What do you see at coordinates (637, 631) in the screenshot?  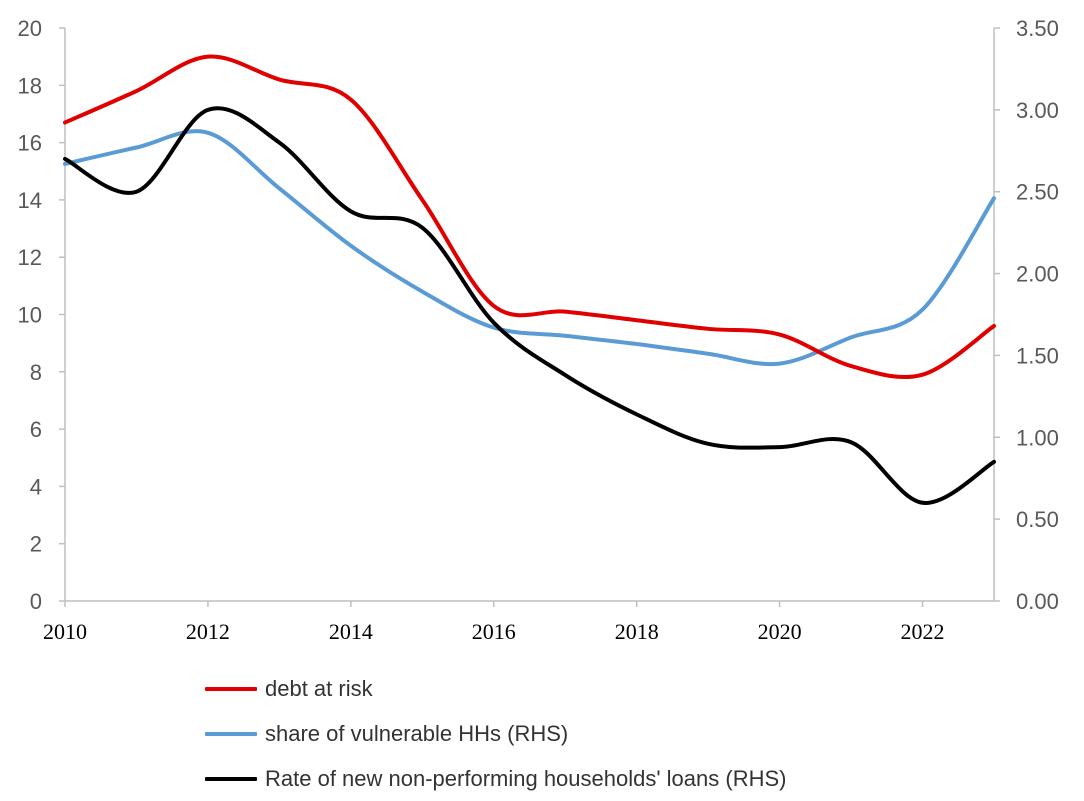 I see `x-axis-tick-label: 2018` at bounding box center [637, 631].